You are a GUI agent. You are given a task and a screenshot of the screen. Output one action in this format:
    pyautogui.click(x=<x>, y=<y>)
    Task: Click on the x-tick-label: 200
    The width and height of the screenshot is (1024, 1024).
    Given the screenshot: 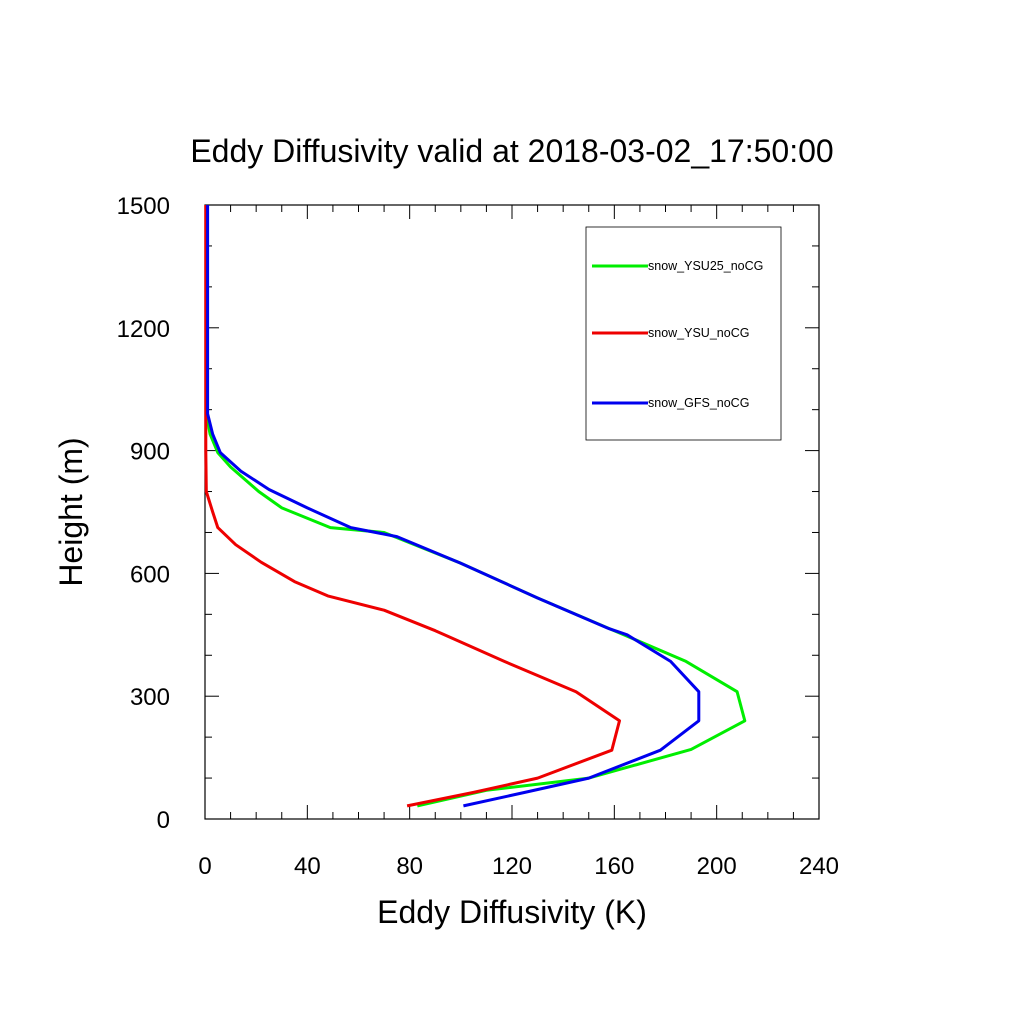 What is the action you would take?
    pyautogui.click(x=717, y=866)
    